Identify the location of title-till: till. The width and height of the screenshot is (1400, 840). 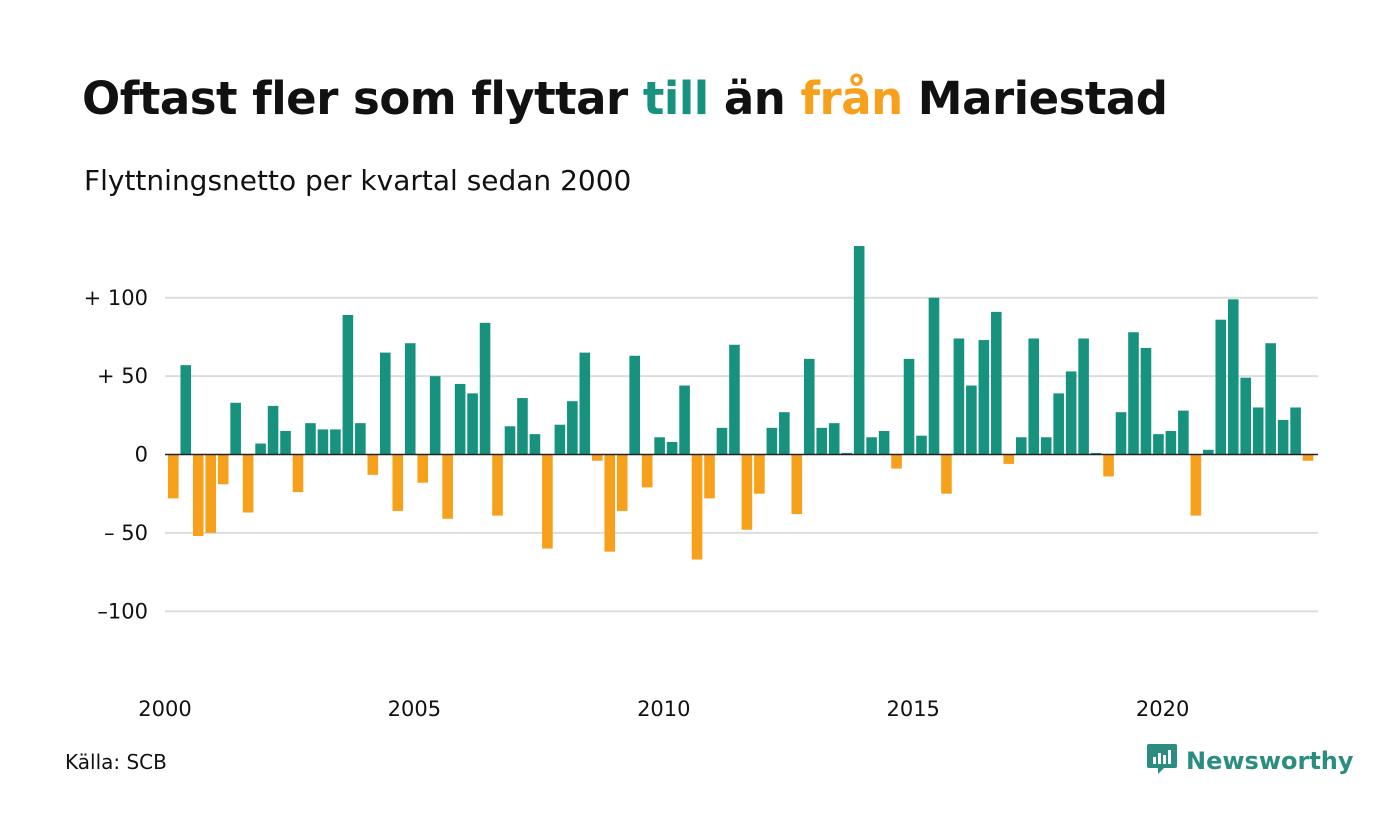
(675, 98).